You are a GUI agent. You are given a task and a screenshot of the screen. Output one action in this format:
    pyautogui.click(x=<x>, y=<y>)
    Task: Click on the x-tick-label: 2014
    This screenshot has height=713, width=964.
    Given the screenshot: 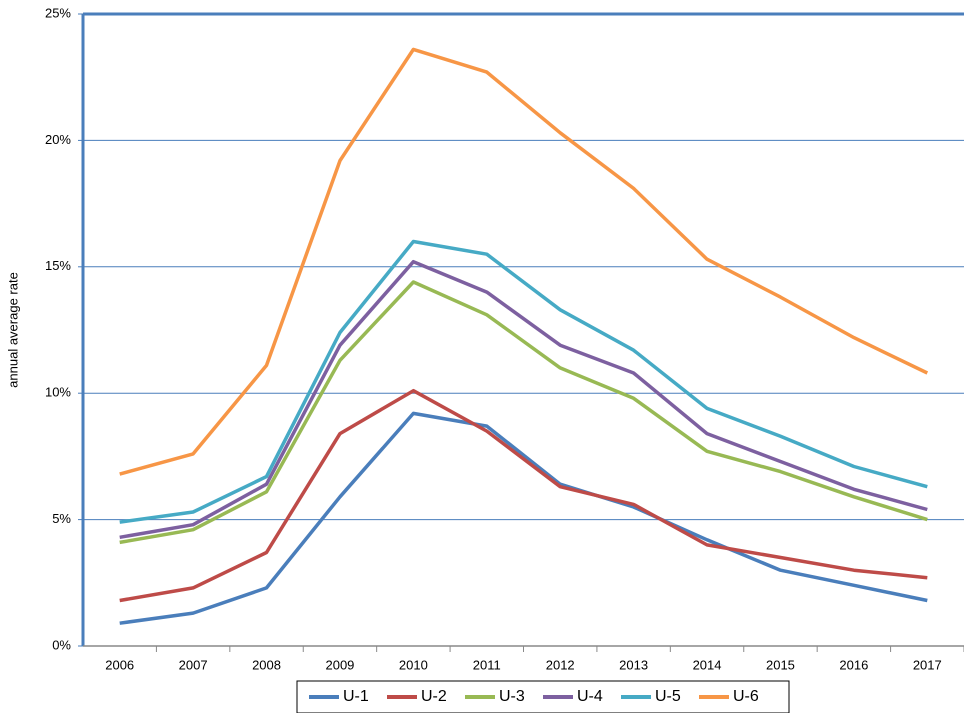 What is the action you would take?
    pyautogui.click(x=707, y=664)
    